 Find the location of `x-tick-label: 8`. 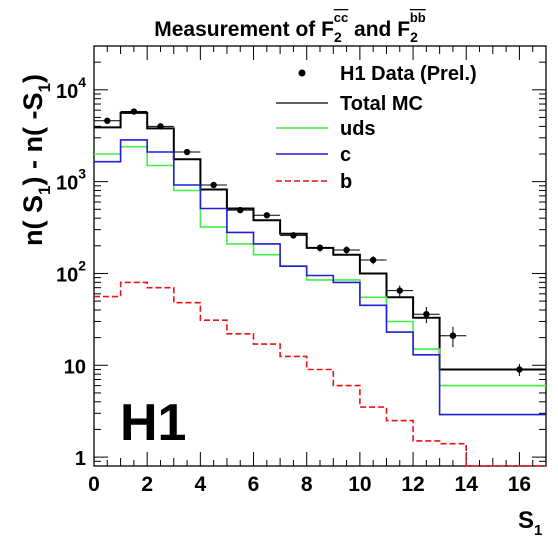

x-tick-label: 8 is located at coordinates (307, 484).